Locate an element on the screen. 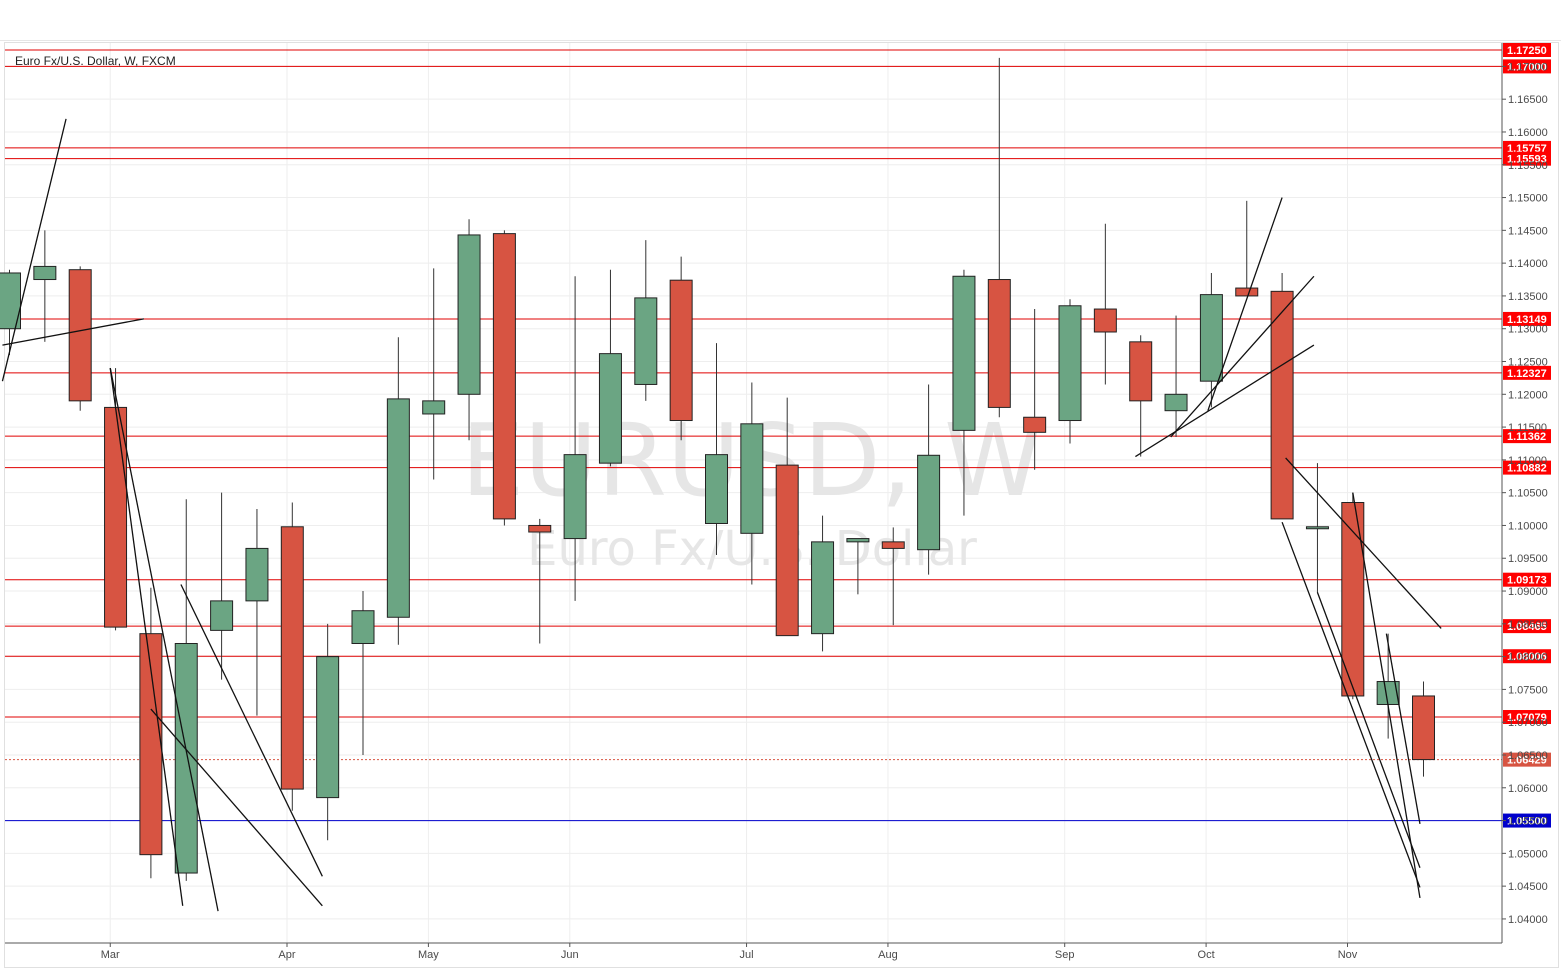 This screenshot has height=971, width=1561. y-tick-label: 1.12500 is located at coordinates (1528, 363).